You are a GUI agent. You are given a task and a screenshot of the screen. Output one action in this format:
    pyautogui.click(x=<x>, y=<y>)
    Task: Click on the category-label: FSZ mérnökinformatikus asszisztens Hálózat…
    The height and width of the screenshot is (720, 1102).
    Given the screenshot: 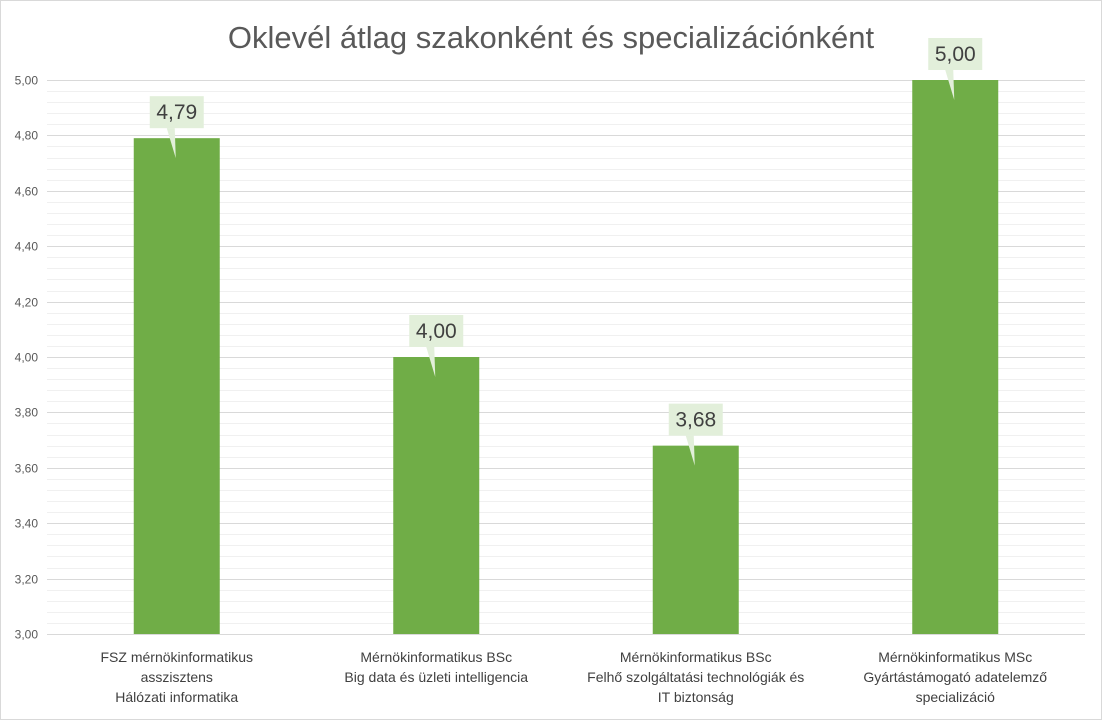 What is the action you would take?
    pyautogui.click(x=177, y=677)
    